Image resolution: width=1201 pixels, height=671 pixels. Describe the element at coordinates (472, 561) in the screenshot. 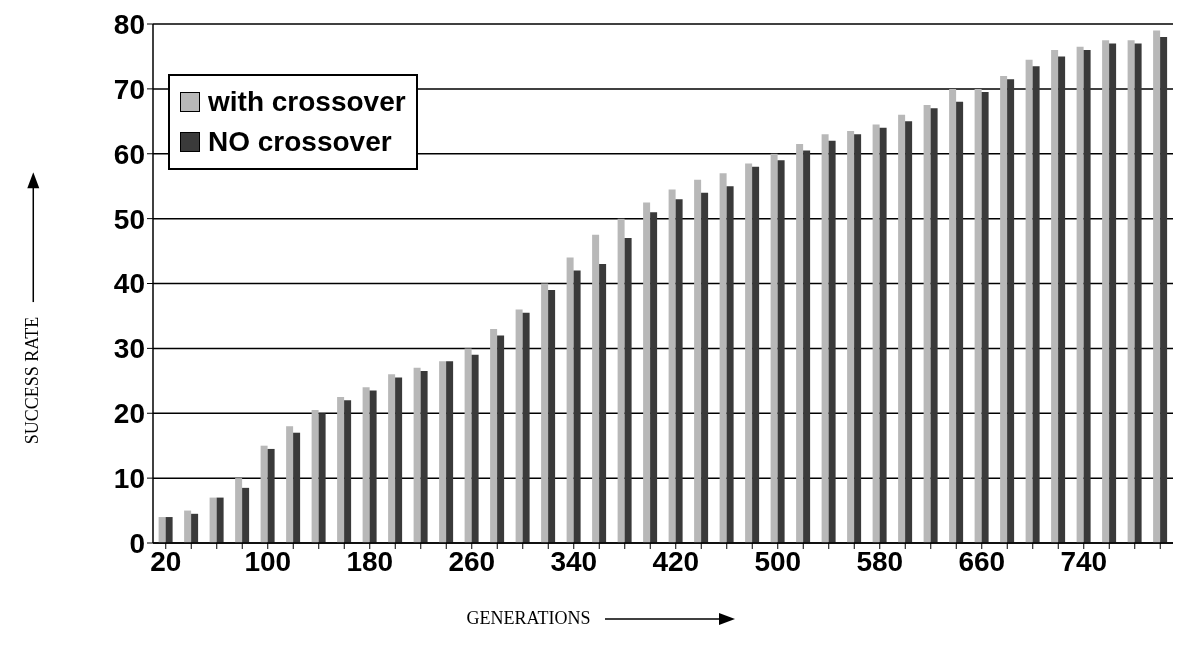

I see `x-tick-label: 260` at that location.